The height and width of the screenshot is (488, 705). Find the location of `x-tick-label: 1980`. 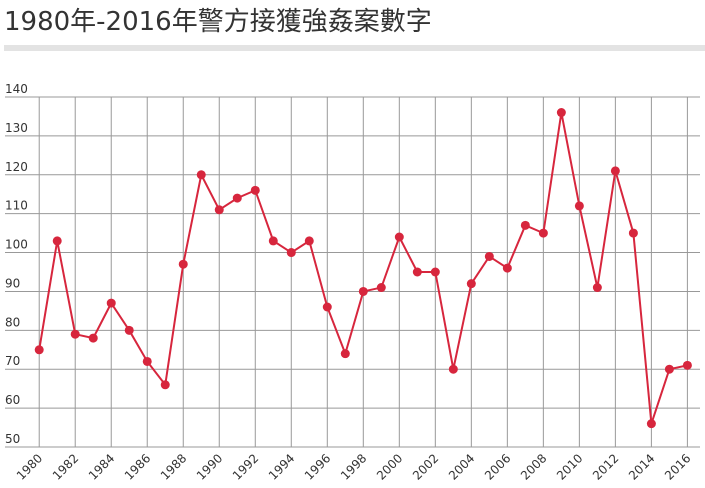

x-tick-label: 1980 is located at coordinates (29, 466).